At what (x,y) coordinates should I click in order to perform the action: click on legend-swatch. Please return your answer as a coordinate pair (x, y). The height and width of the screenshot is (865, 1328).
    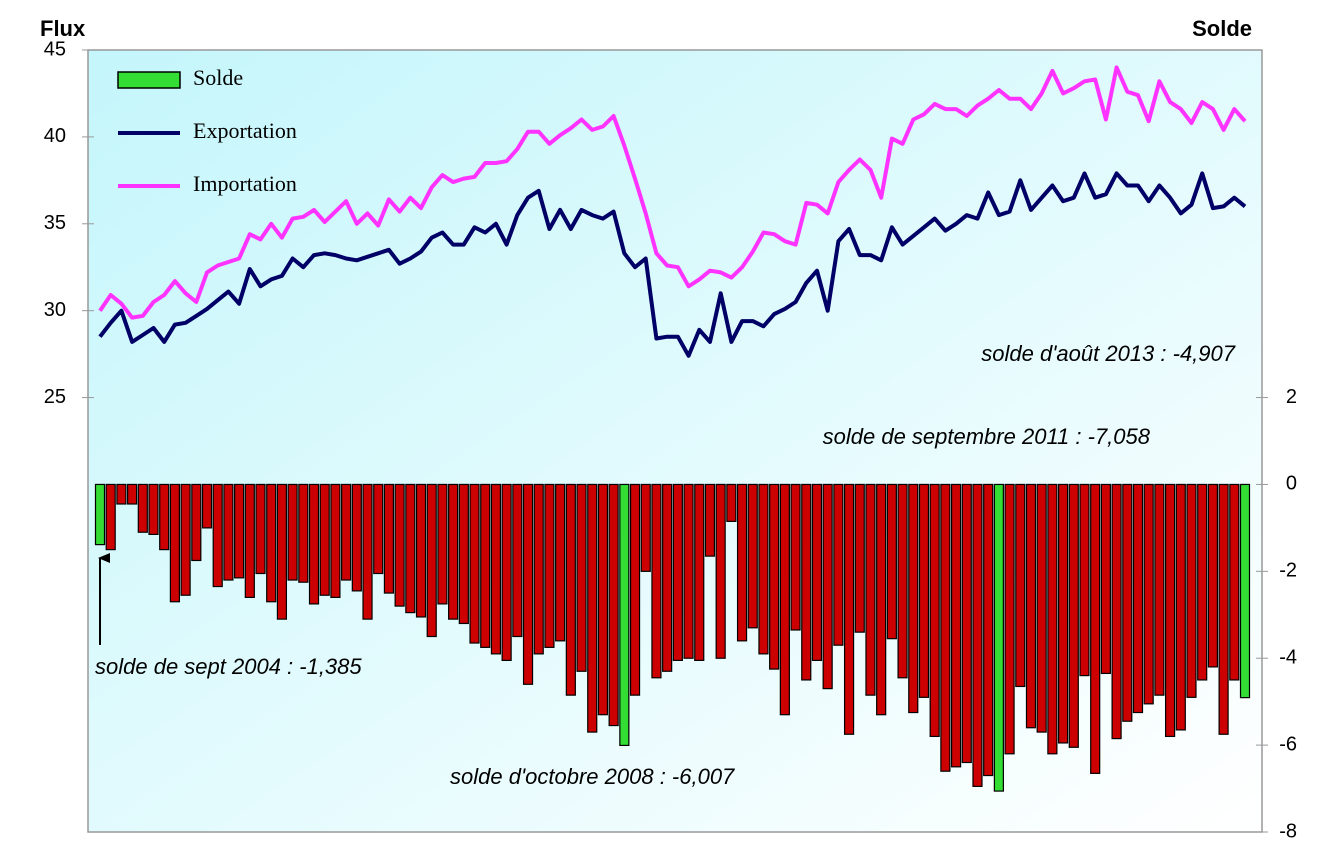
    Looking at the image, I should click on (149, 80).